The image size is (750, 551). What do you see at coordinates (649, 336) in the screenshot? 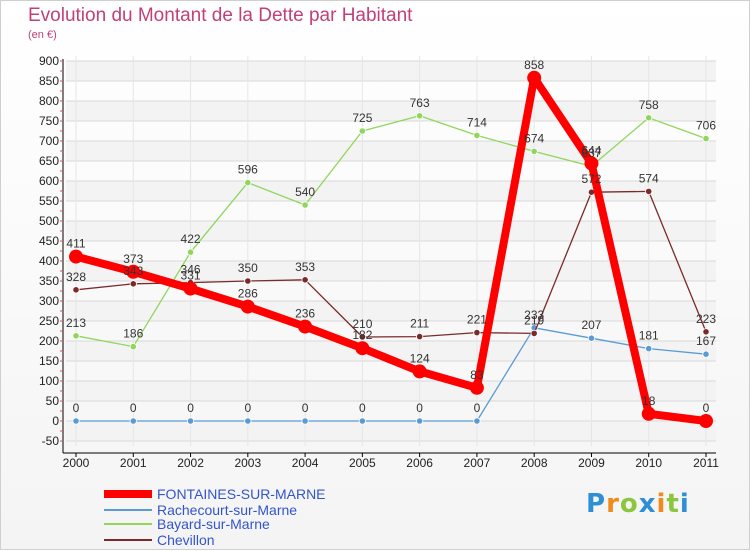
I see `data-label-1: 181` at bounding box center [649, 336].